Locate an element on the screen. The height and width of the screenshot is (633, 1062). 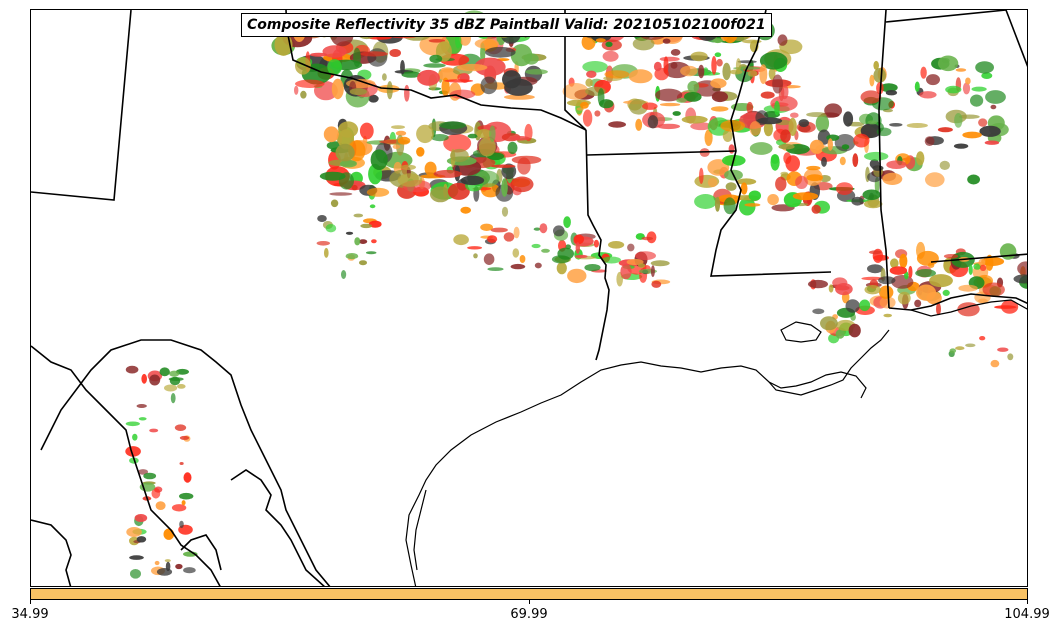
ga-fl-border is located at coordinates (978, 258).